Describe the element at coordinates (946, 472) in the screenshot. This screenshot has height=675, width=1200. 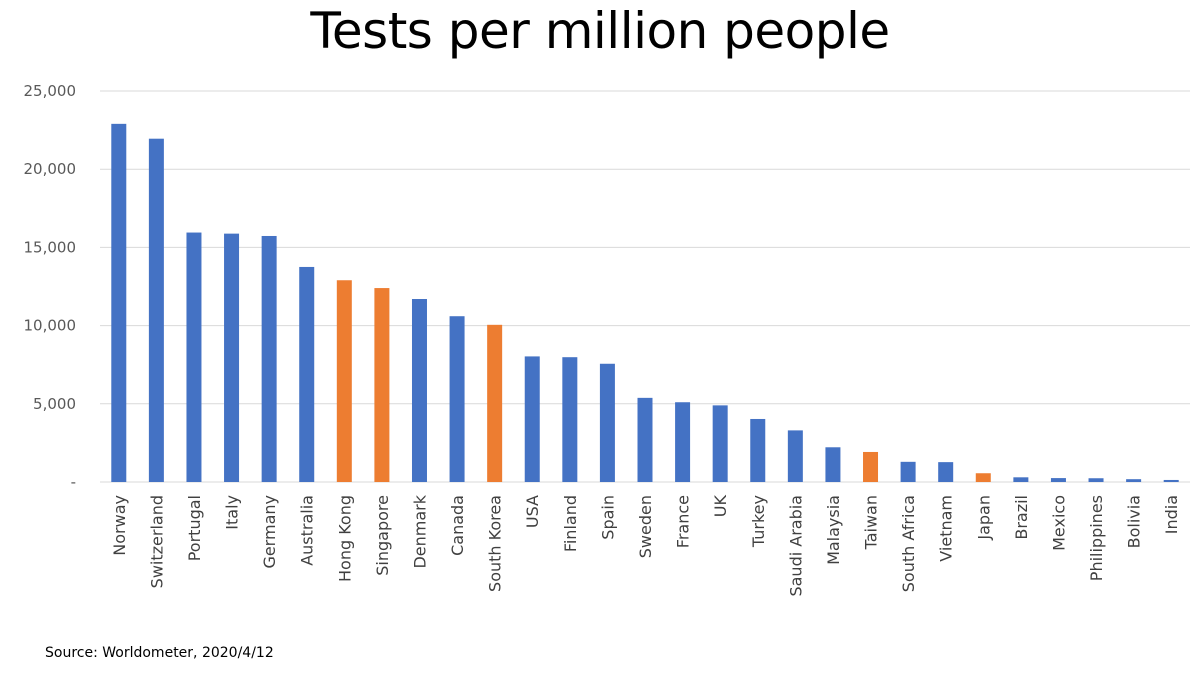
I see `bar-vietnam` at that location.